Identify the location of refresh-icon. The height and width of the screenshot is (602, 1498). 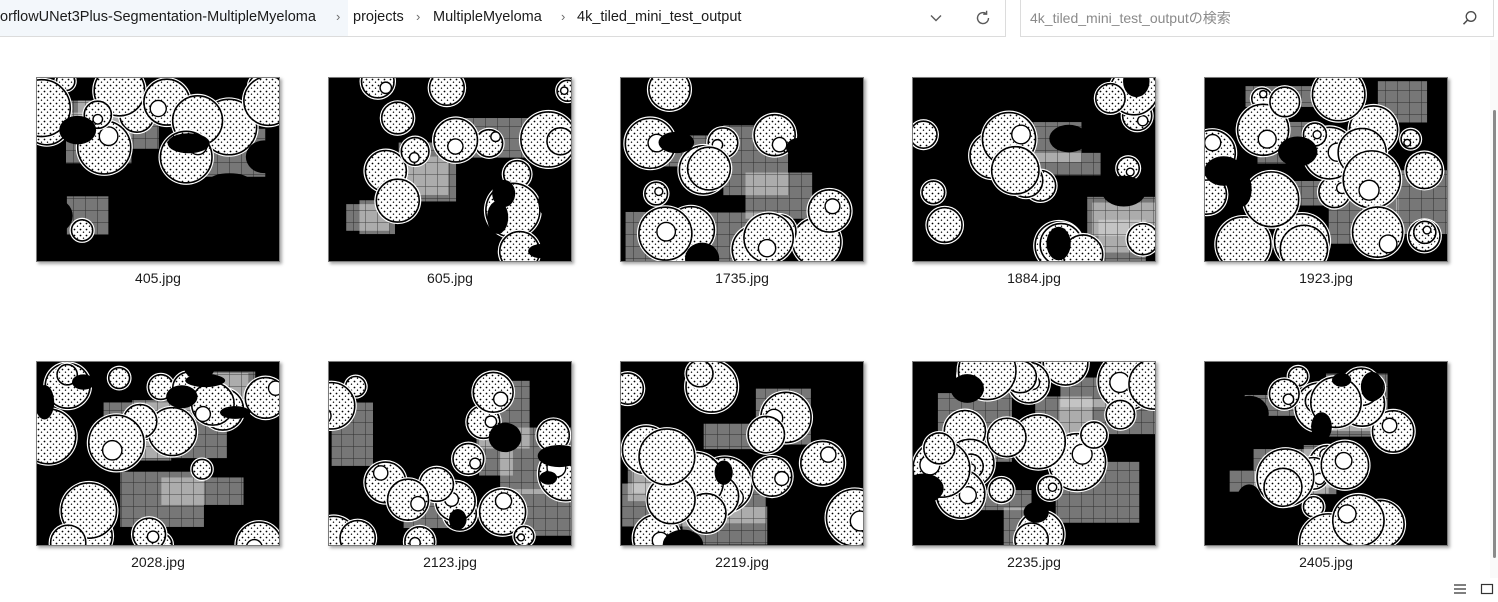
(983, 18).